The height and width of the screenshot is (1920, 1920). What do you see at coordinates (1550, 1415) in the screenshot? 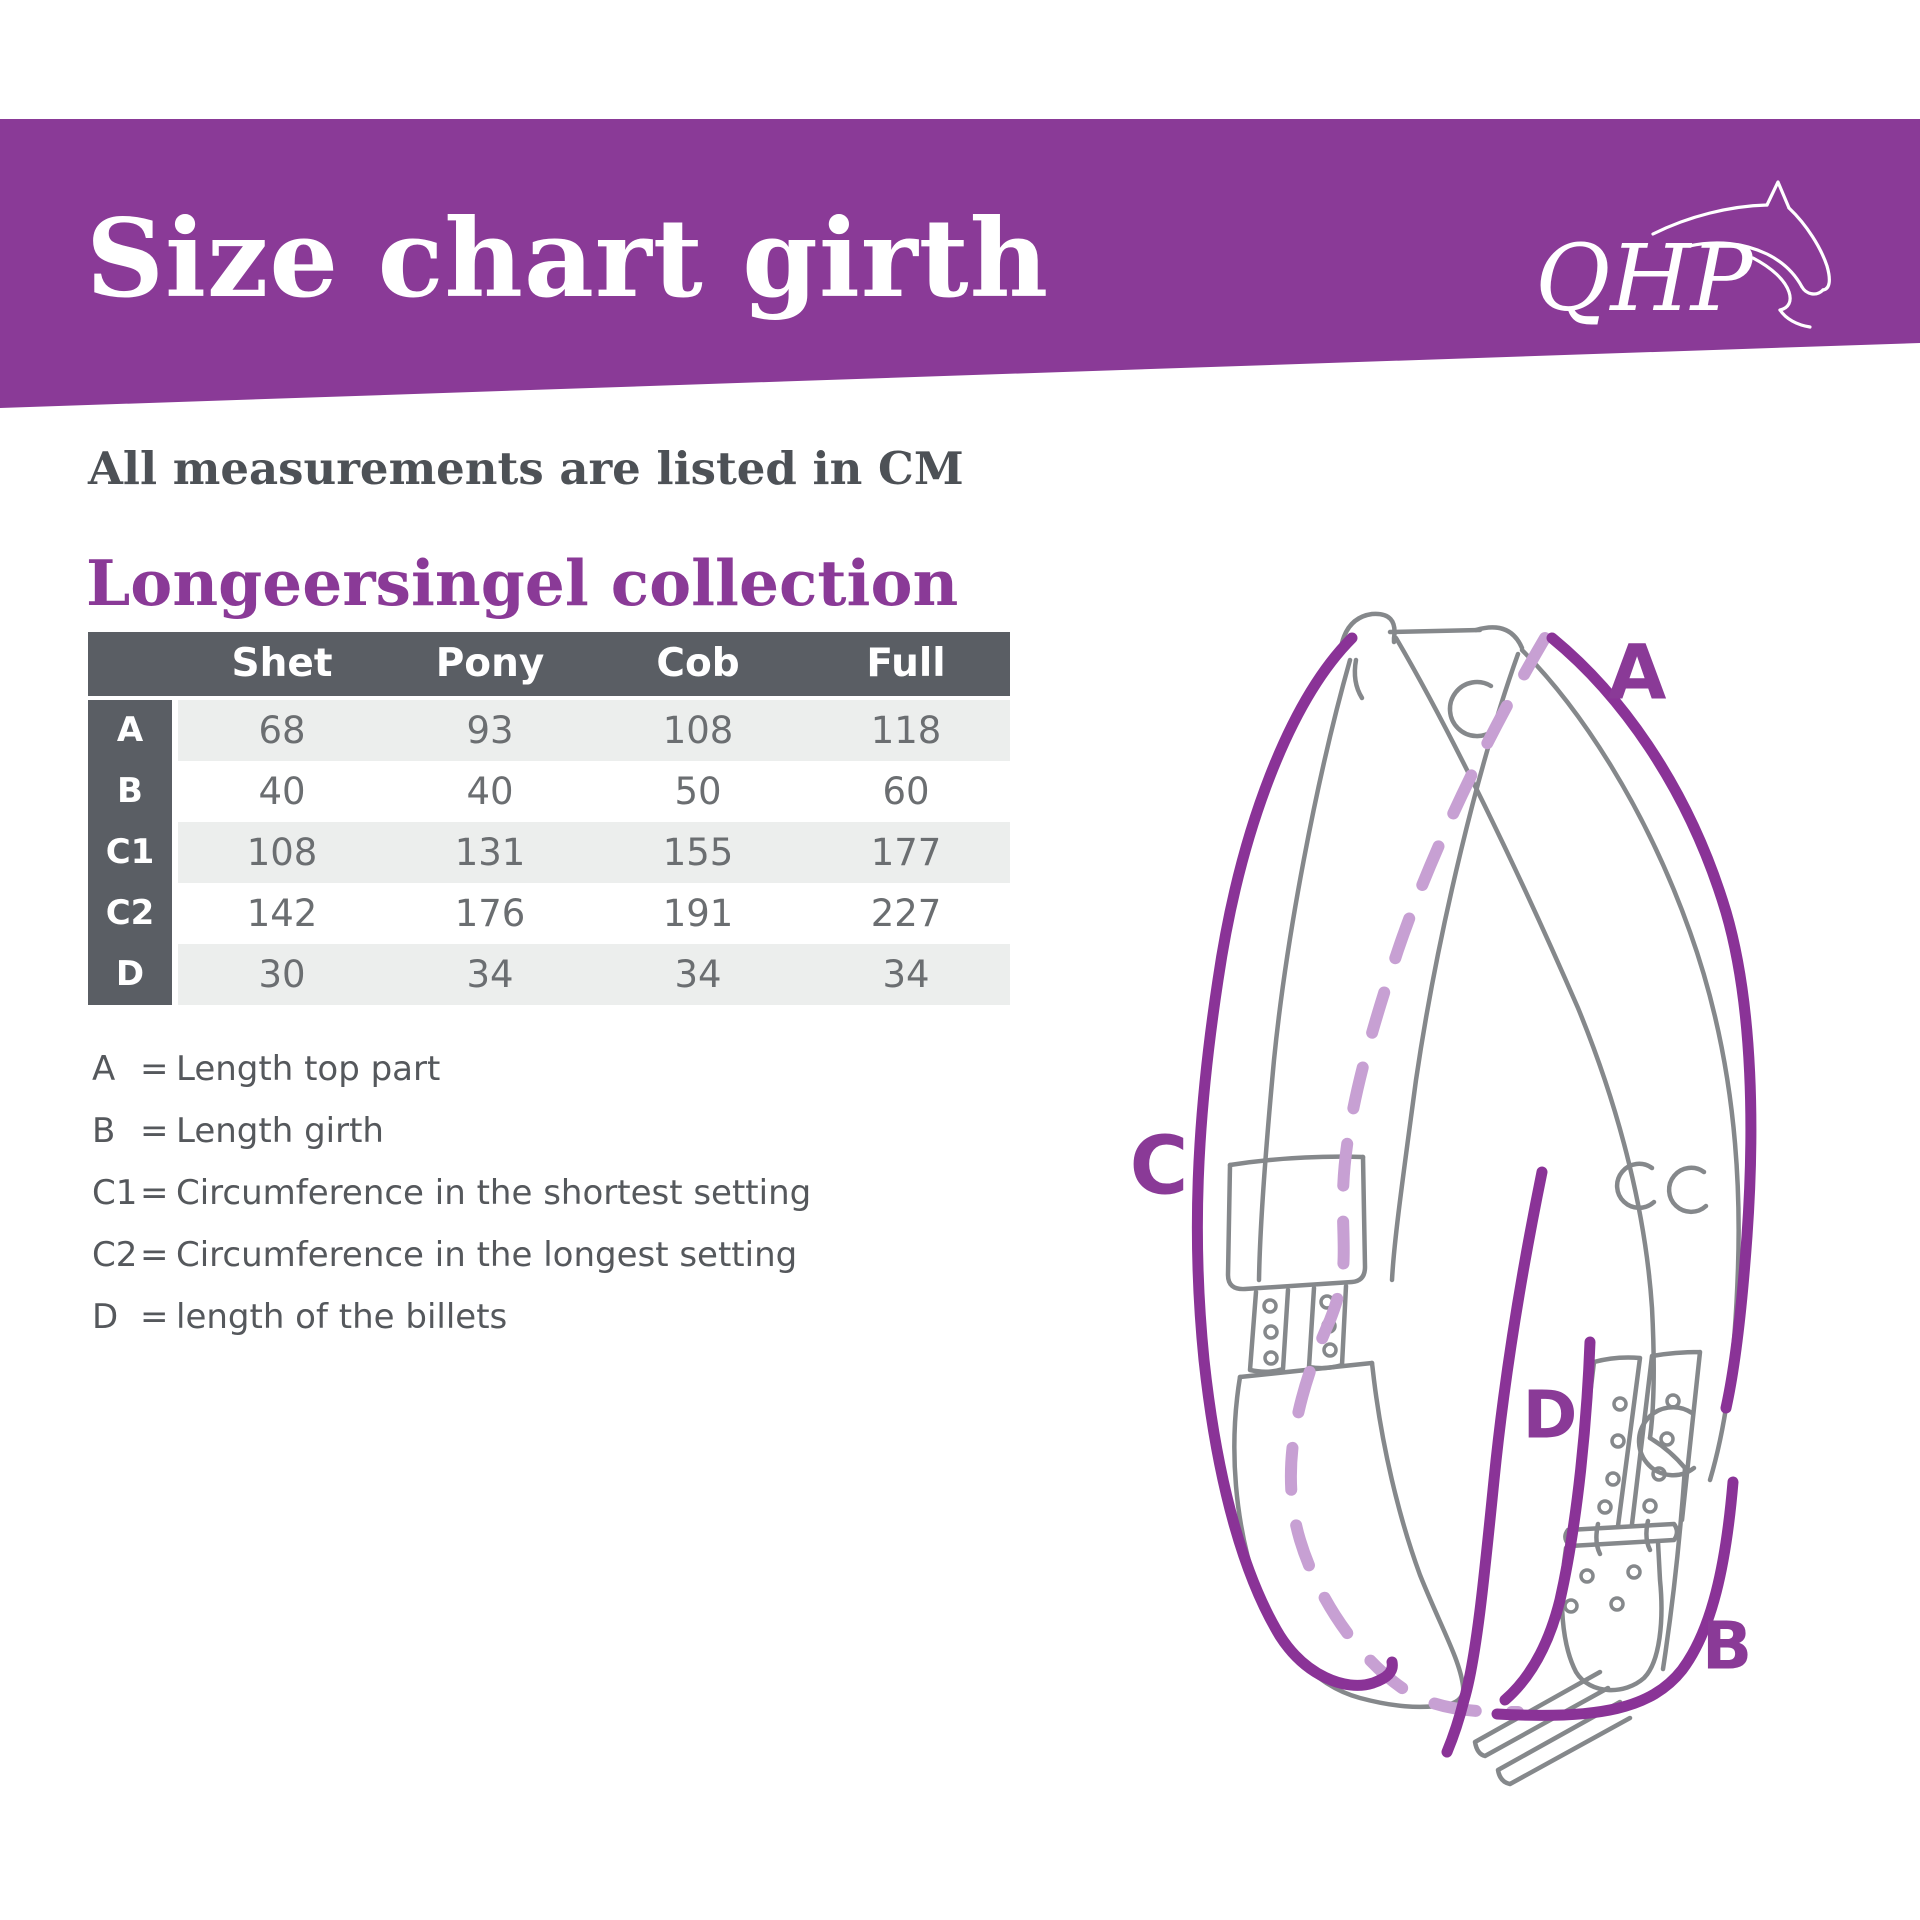
I see `diagram-label-d: D` at bounding box center [1550, 1415].